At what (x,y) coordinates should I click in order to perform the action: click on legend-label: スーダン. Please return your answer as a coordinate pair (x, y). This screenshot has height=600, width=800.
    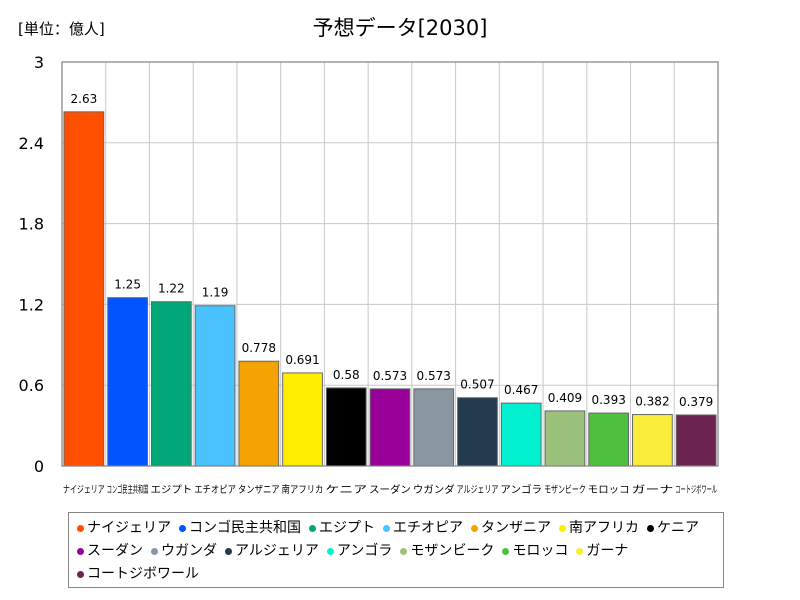
    Looking at the image, I should click on (115, 551).